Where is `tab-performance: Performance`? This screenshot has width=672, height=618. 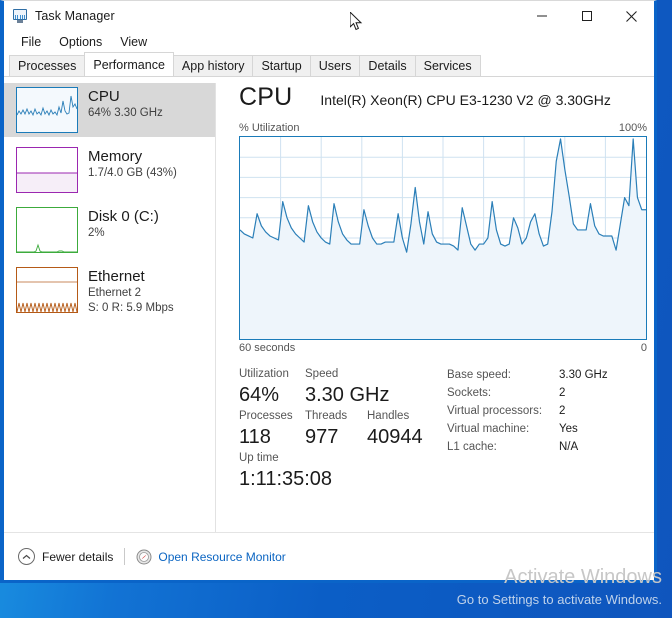 tab-performance: Performance is located at coordinates (129, 64).